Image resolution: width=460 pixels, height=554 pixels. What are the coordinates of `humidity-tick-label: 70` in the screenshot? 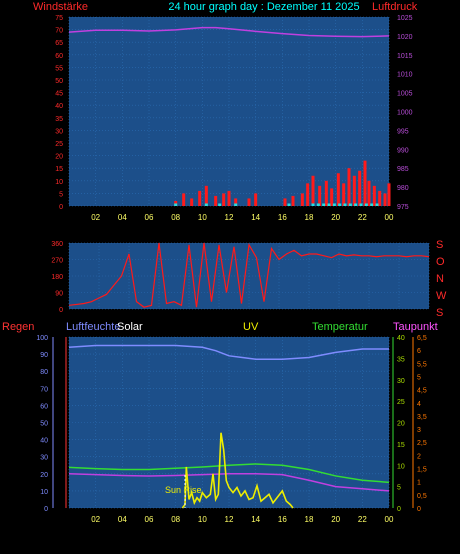 It's located at (44, 389).